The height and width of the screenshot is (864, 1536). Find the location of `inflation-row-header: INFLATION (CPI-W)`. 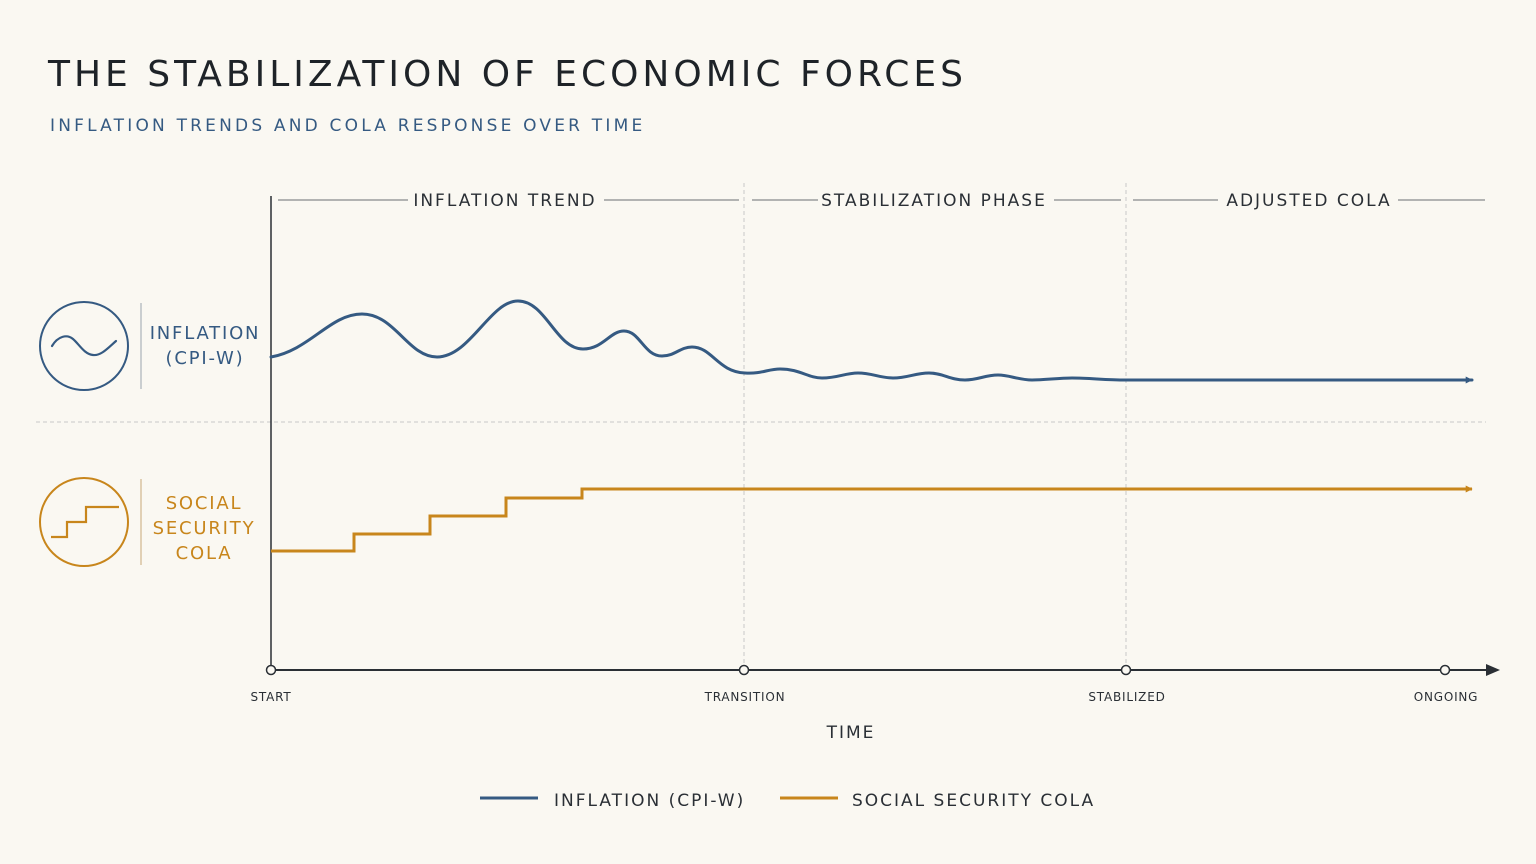

inflation-row-header: INFLATION (CPI-W) is located at coordinates (150, 346).